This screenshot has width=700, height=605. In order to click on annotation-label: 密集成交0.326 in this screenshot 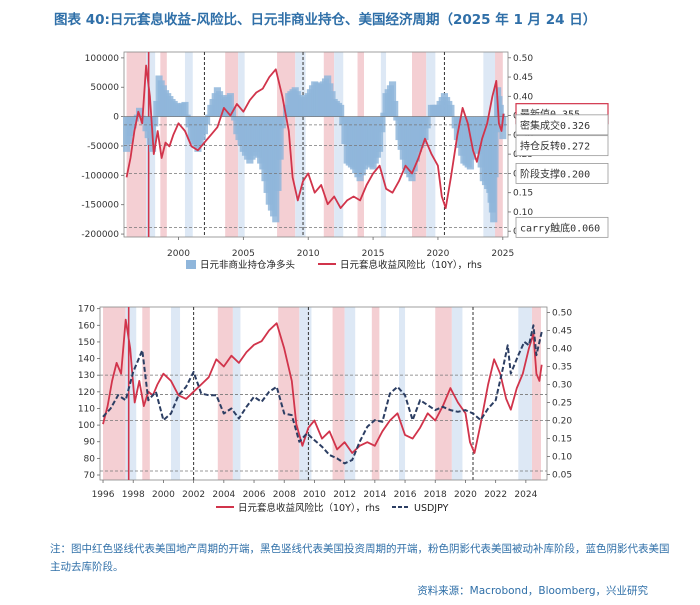, I will do `click(555, 125)`.